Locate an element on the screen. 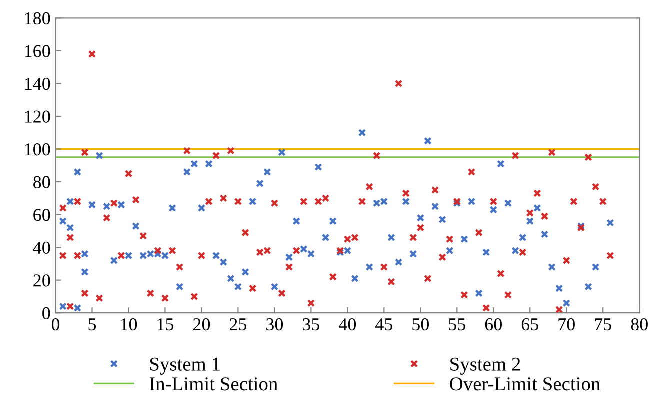 The width and height of the screenshot is (656, 404). x-tick-label: 40 is located at coordinates (347, 324).